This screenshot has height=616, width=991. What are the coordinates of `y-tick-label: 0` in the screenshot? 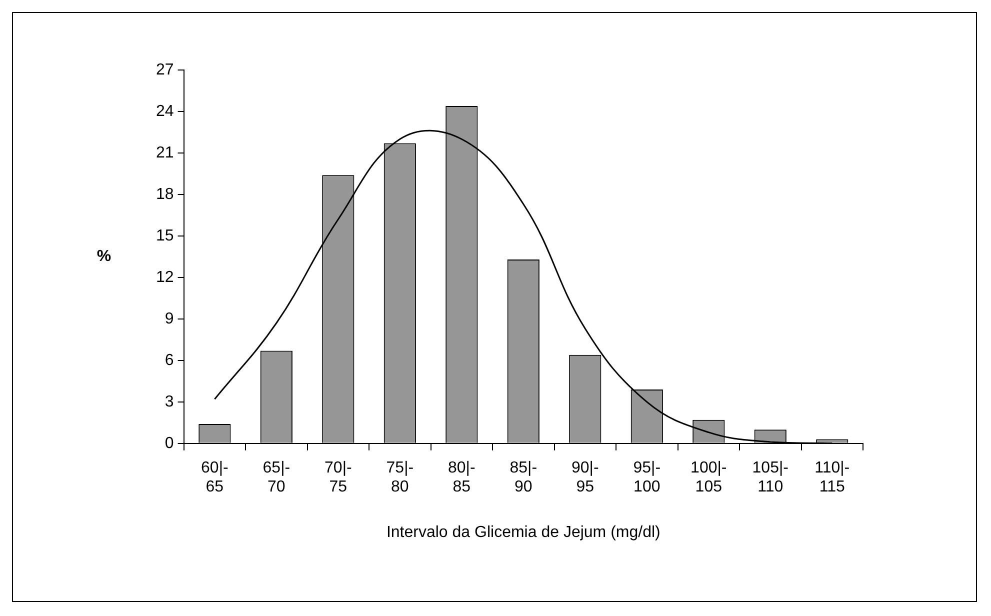 It's located at (169, 443).